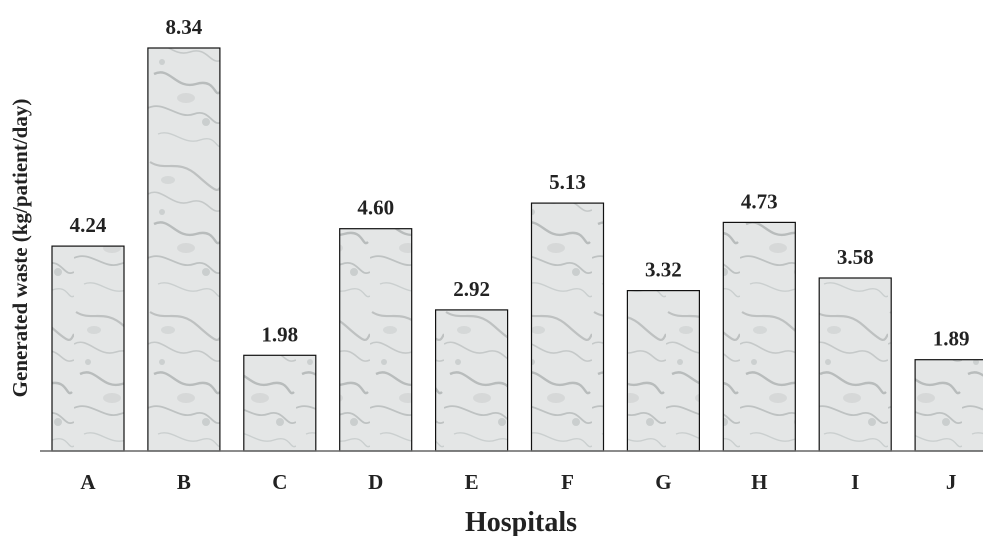 The height and width of the screenshot is (541, 983). Describe the element at coordinates (759, 482) in the screenshot. I see `x-tick-label-h: H` at that location.